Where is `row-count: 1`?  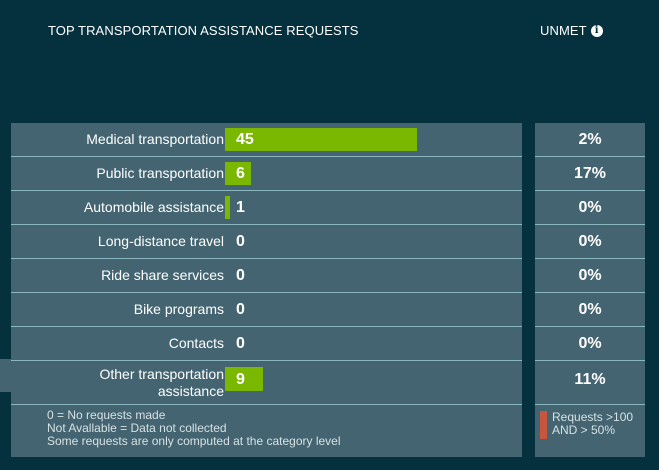 row-count: 1 is located at coordinates (240, 207).